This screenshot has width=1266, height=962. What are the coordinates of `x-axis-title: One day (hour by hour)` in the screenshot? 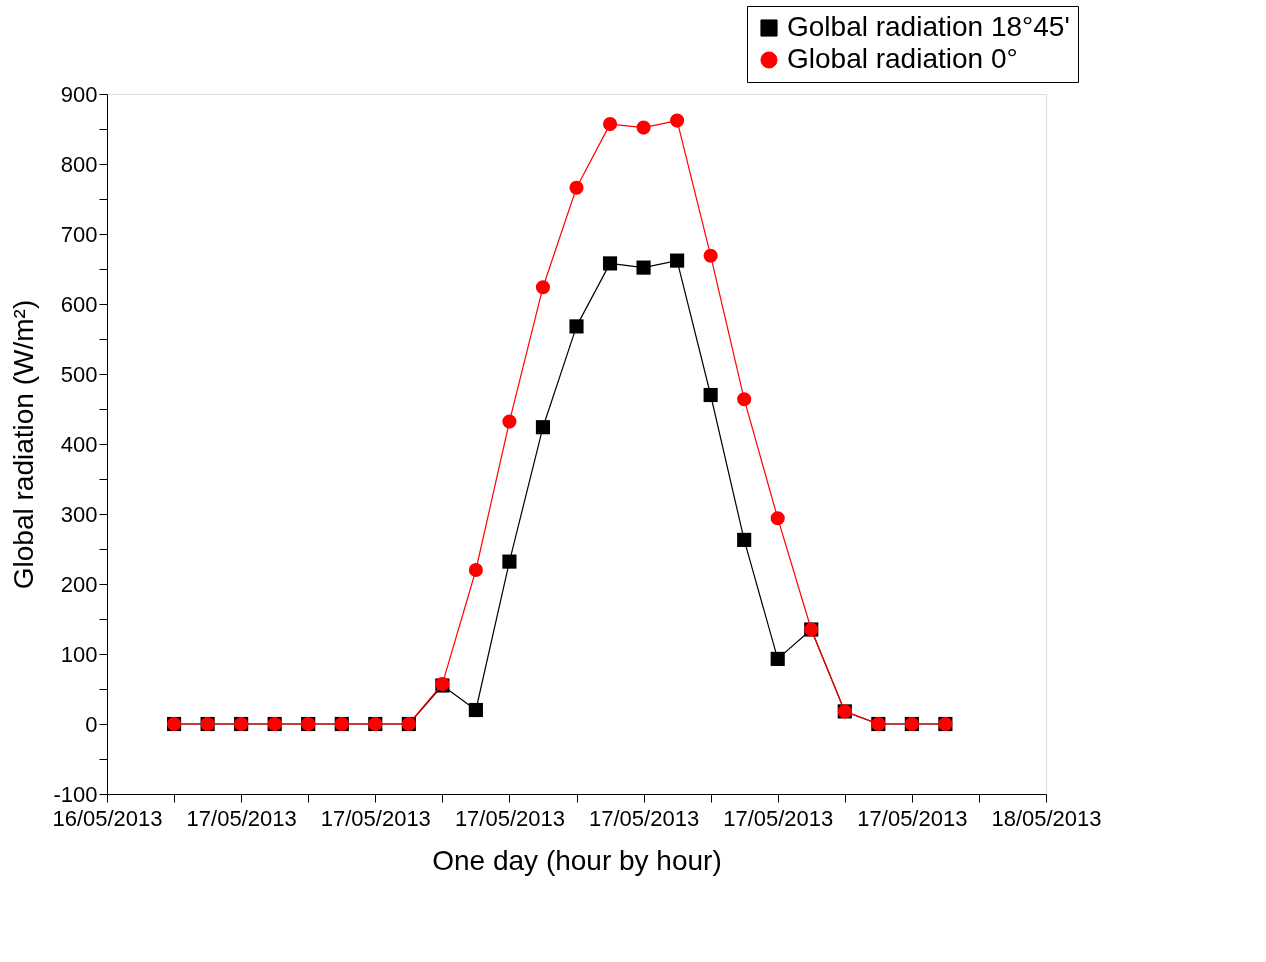 It's located at (577, 860).